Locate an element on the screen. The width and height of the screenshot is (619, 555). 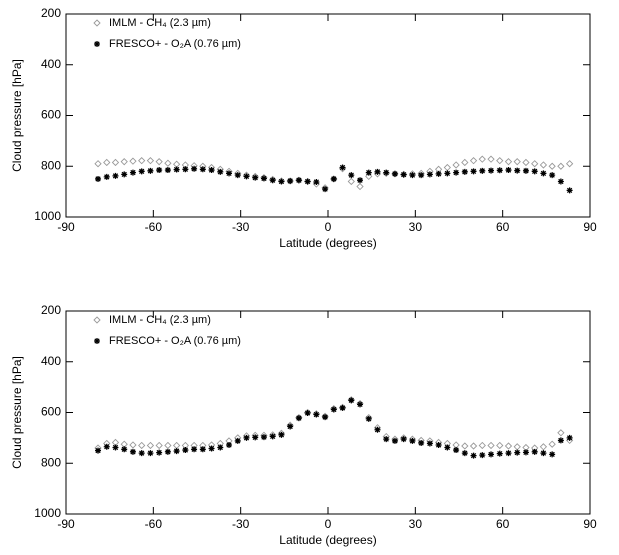
x-axis-label: Latitude (degrees) is located at coordinates (327, 243).